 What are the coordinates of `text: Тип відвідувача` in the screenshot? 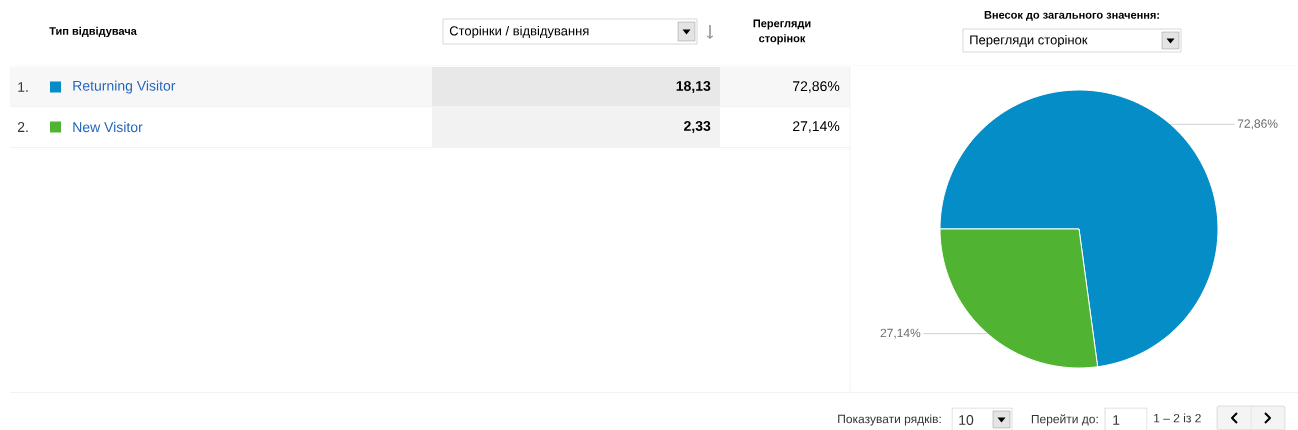 It's located at (93, 32).